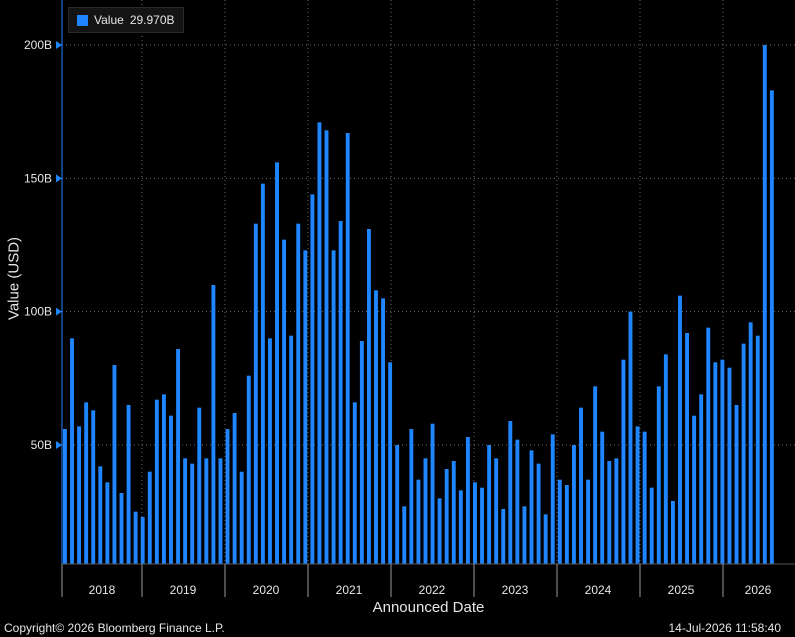 Image resolution: width=795 pixels, height=637 pixels. What do you see at coordinates (14, 278) in the screenshot?
I see `y-axis-title: Value (USD)` at bounding box center [14, 278].